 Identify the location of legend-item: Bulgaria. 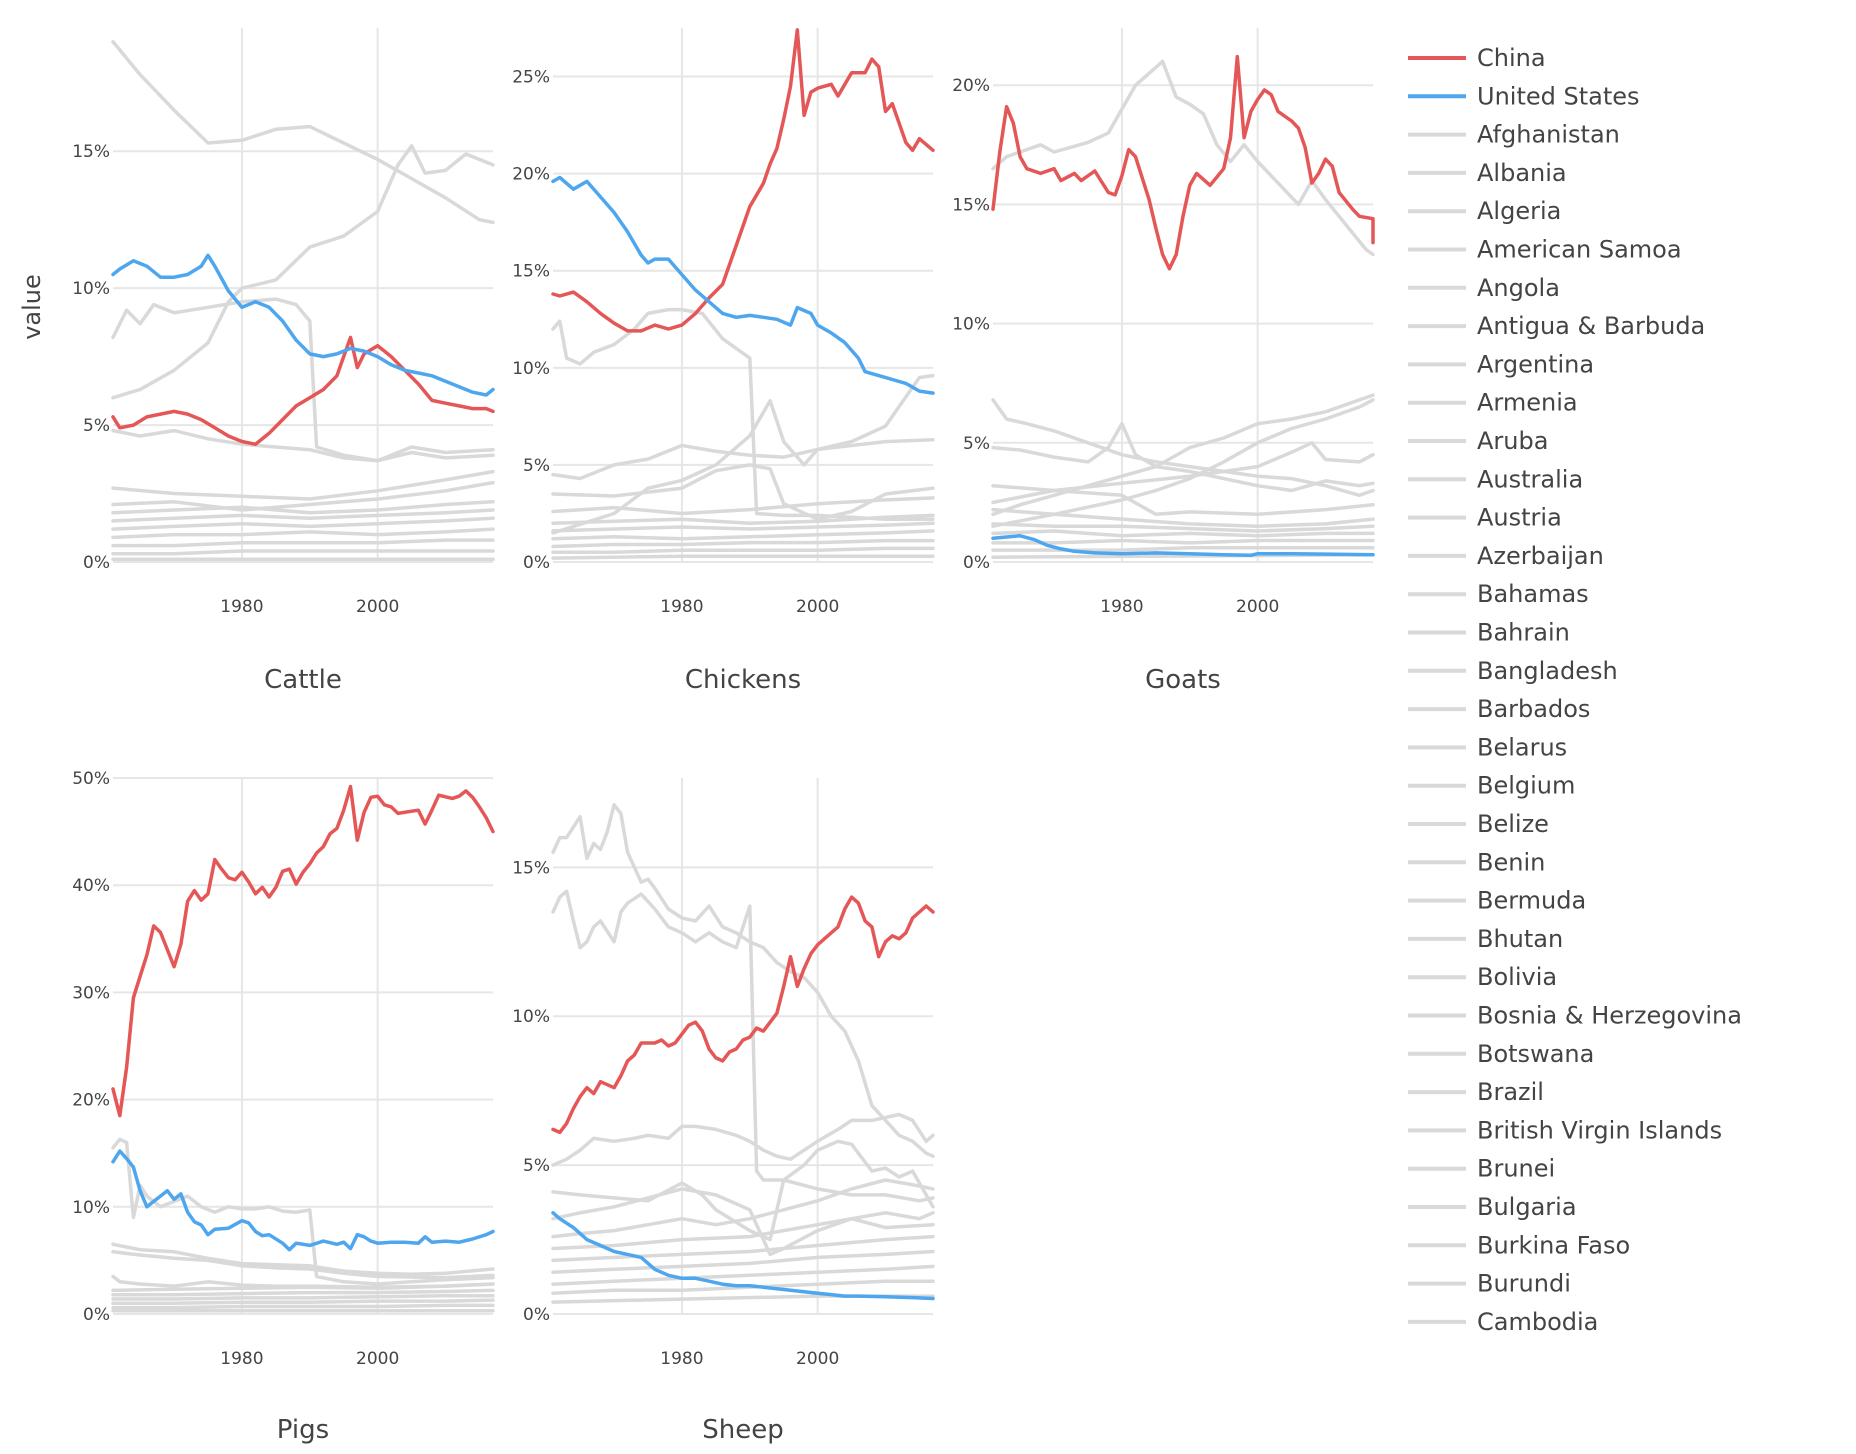
(1492, 1207).